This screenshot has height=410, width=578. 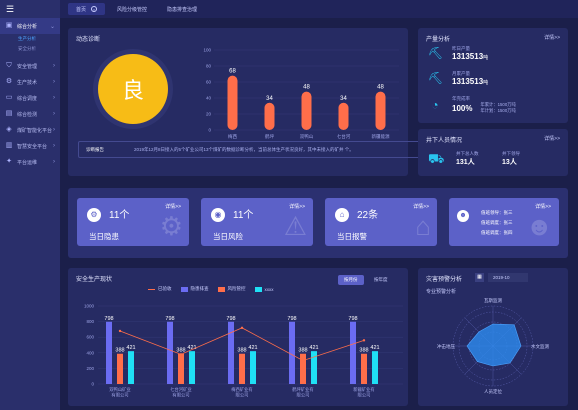 What do you see at coordinates (497, 212) in the screenshot?
I see `duty-row: 值班领导：张三` at bounding box center [497, 212].